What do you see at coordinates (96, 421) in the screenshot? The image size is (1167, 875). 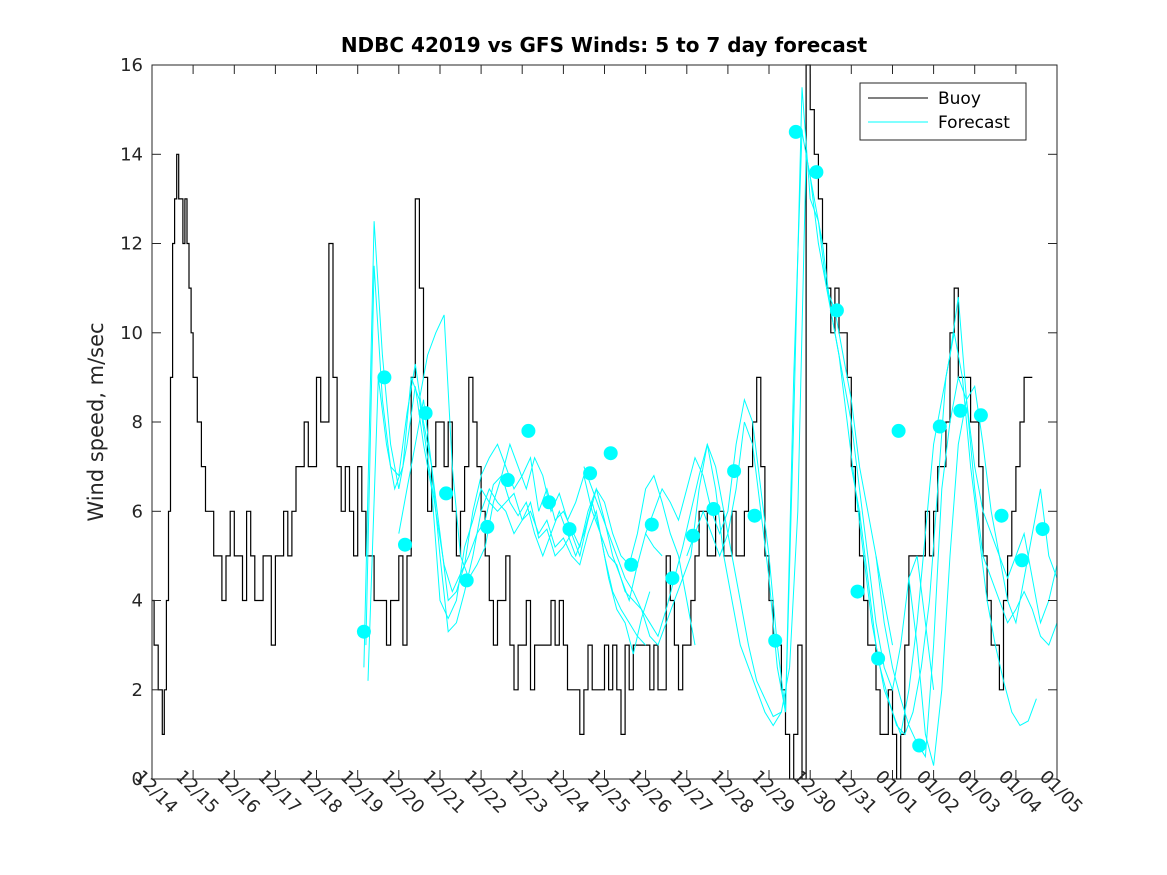 I see `y-axis-label: Wind speed, m/sec` at bounding box center [96, 421].